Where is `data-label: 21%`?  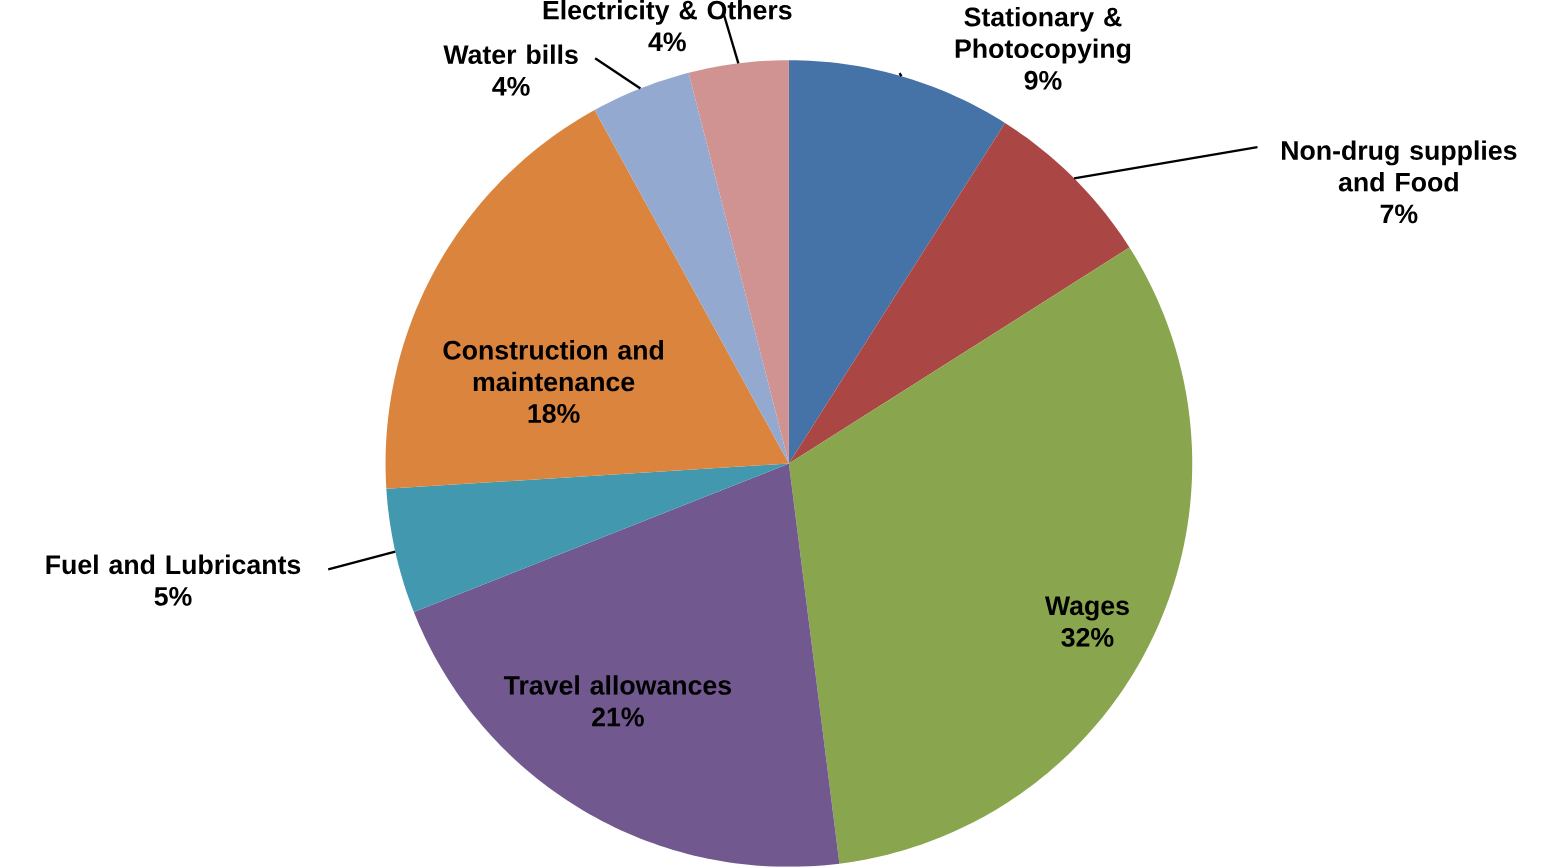 data-label: 21% is located at coordinates (618, 717).